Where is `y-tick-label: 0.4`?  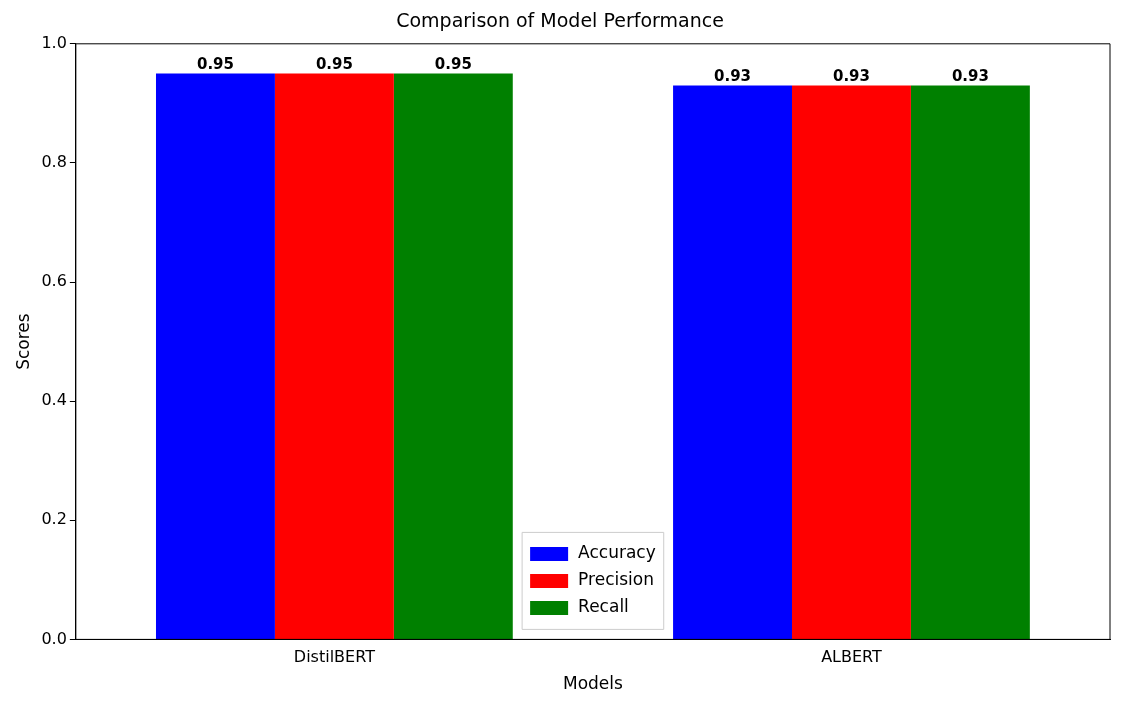 y-tick-label: 0.4 is located at coordinates (54, 400).